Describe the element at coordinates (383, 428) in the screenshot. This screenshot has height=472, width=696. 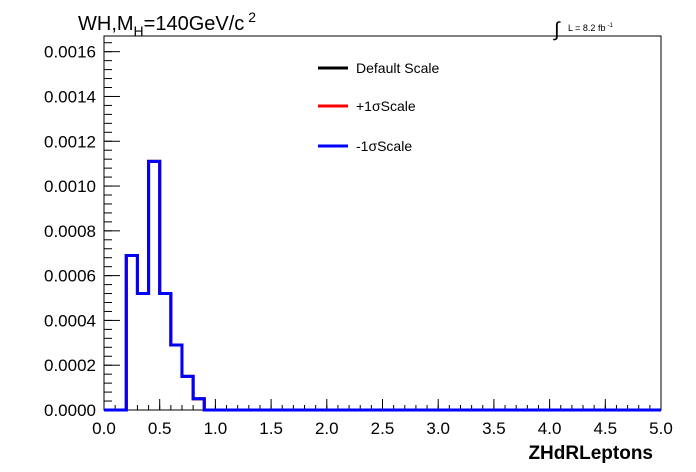
I see `x-tick-label: 2.5` at that location.